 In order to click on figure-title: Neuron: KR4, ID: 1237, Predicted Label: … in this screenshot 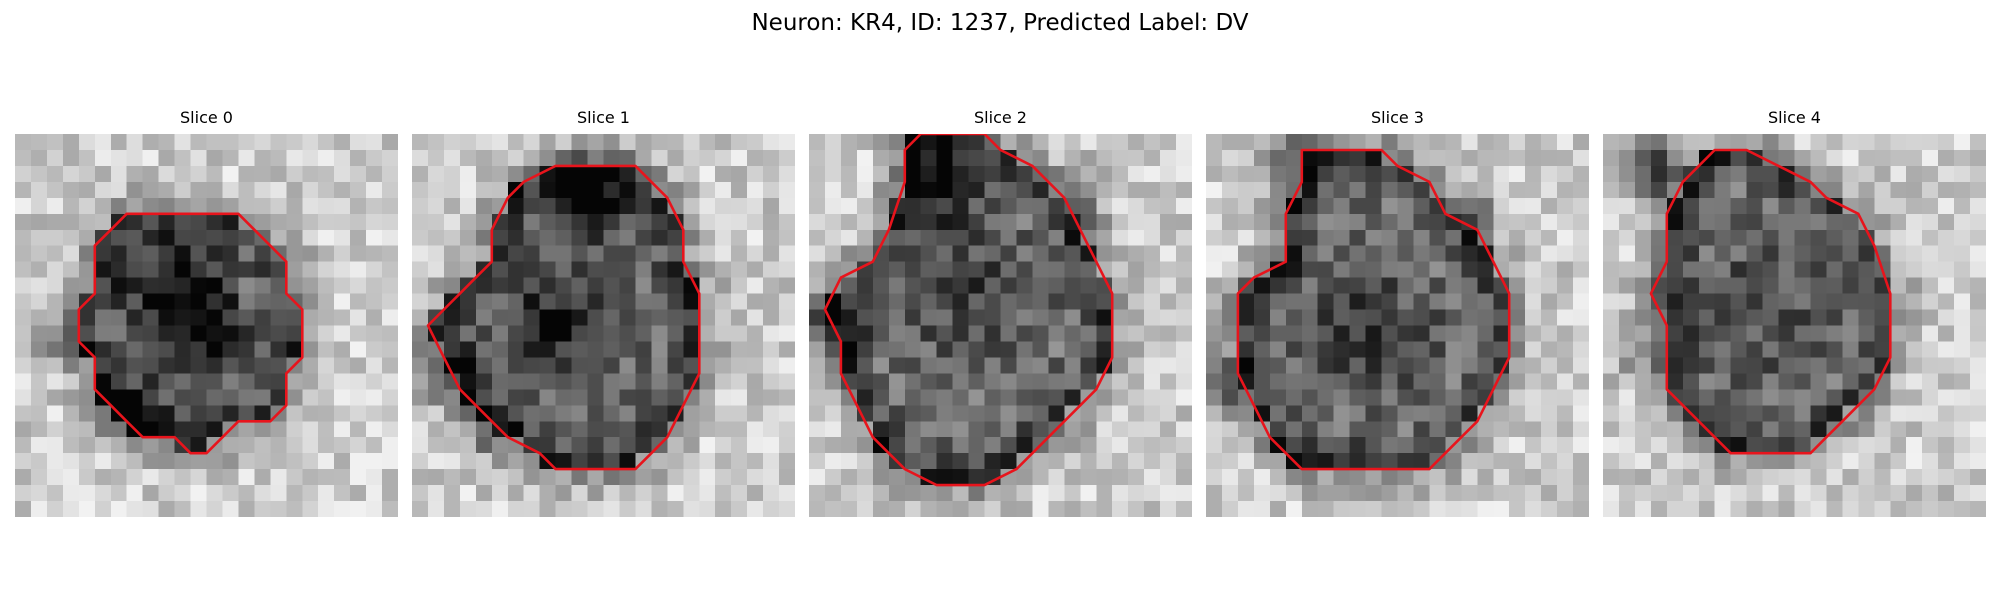, I will do `click(1000, 23)`.